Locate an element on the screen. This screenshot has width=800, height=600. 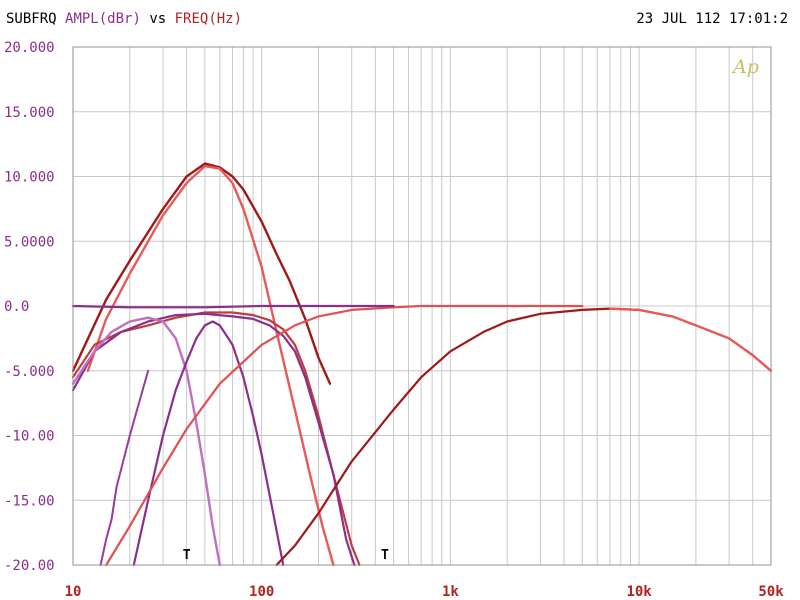
x-tick-label: 10 is located at coordinates (73, 592).